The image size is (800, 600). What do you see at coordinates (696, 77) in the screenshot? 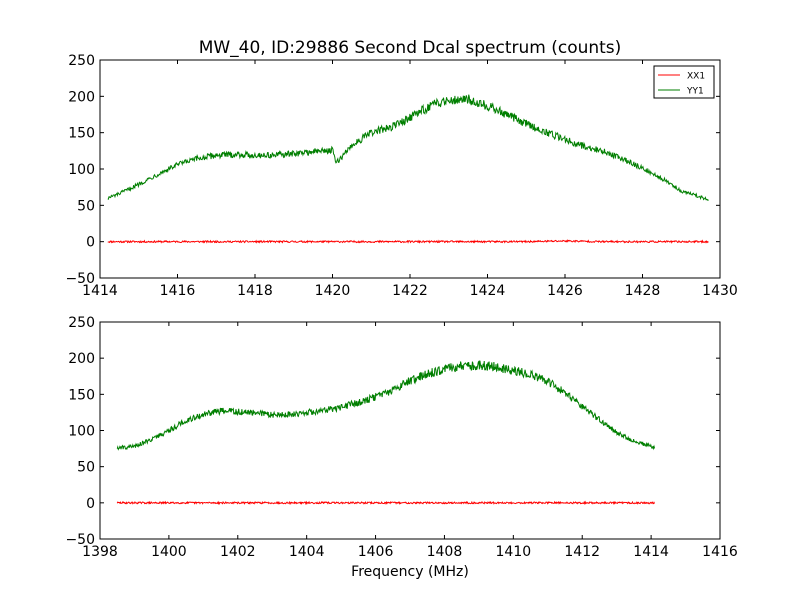
I see `legend-label: XX1` at bounding box center [696, 77].